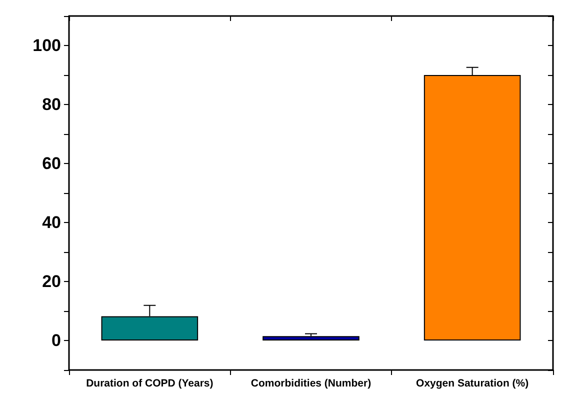  Describe the element at coordinates (46, 45) in the screenshot. I see `y-tick-label: 100` at that location.